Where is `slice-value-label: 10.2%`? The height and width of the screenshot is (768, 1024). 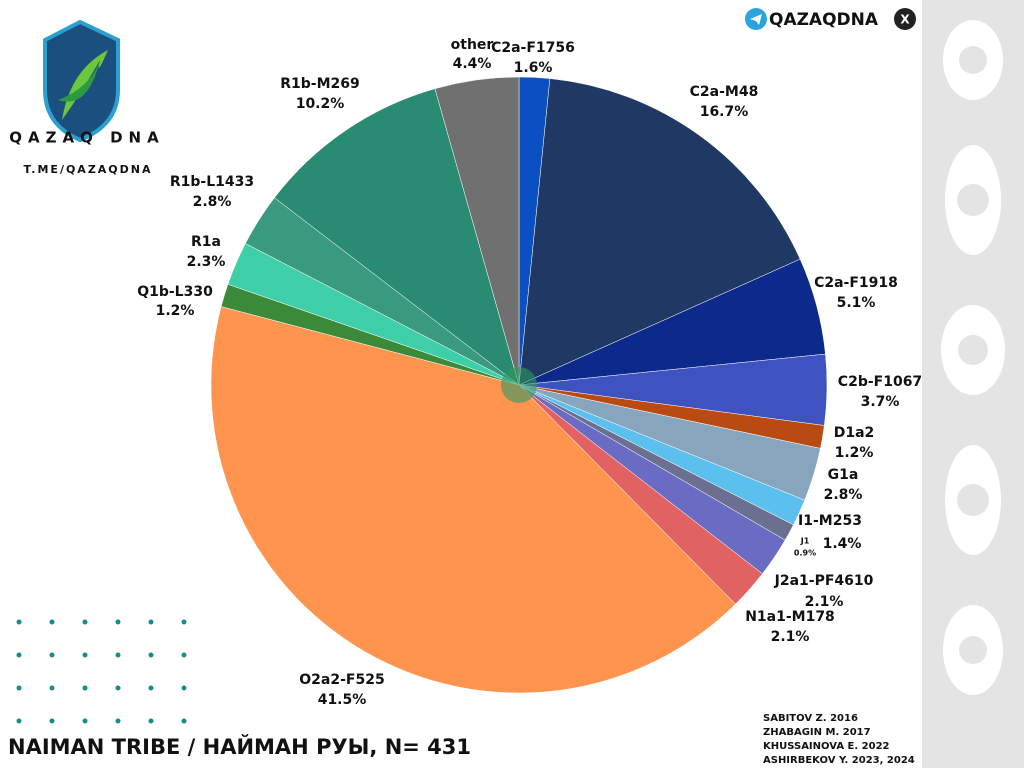
slice-value-label: 10.2% is located at coordinates (320, 104).